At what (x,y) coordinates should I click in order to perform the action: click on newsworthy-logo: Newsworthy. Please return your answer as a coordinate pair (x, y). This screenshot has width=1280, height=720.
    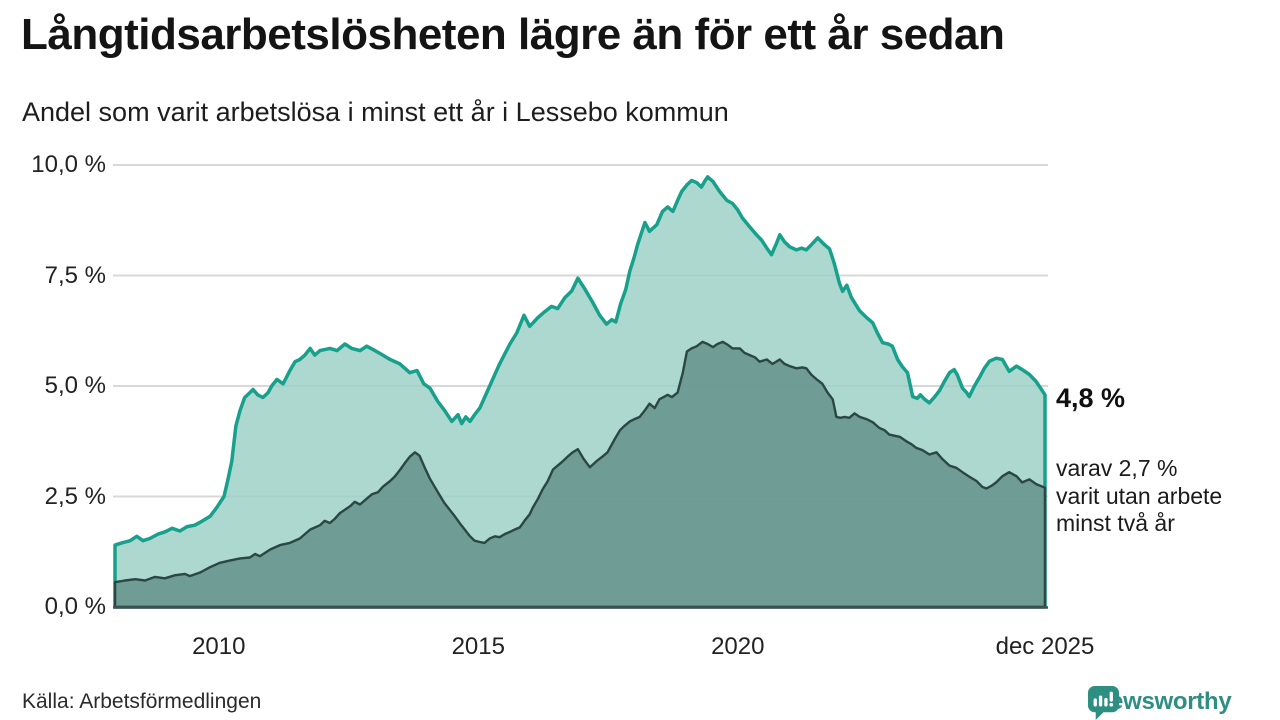
    Looking at the image, I should click on (1159, 702).